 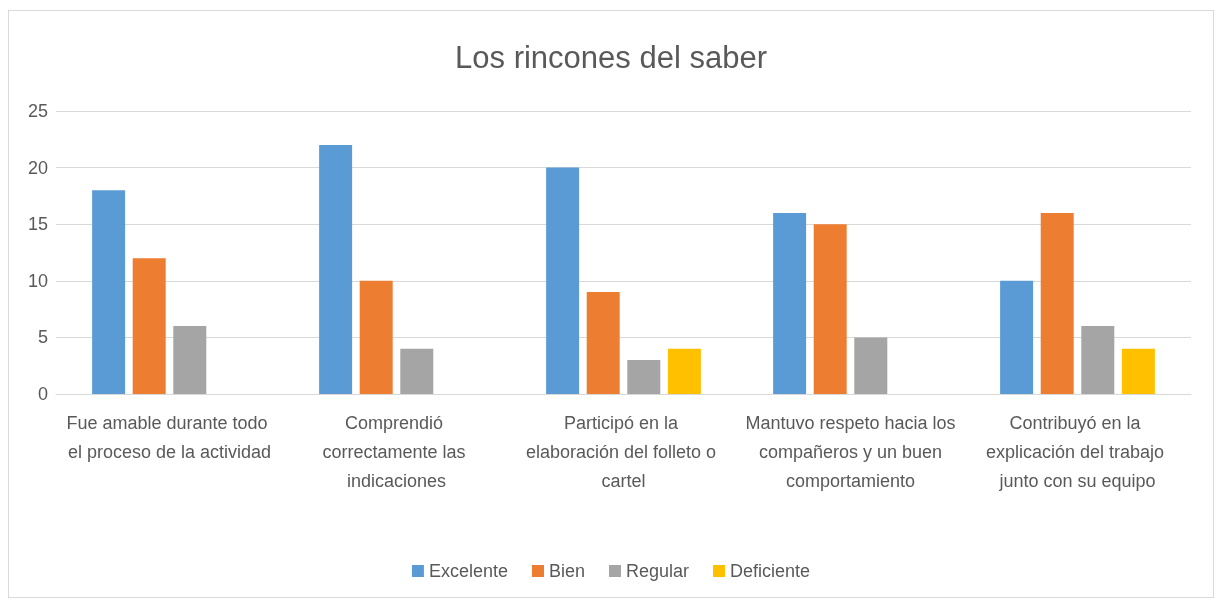 I want to click on legend-label: Excelente, so click(x=468, y=571).